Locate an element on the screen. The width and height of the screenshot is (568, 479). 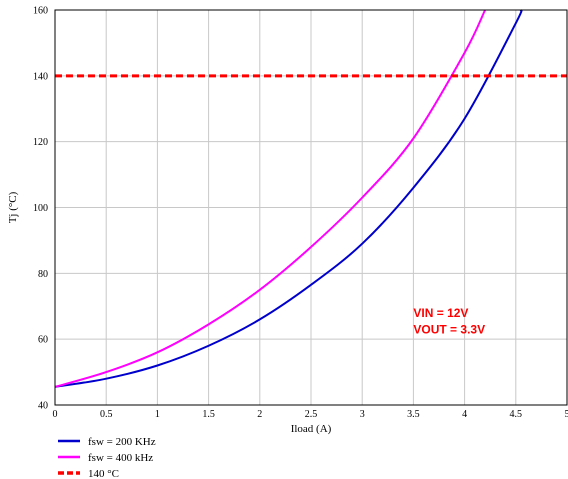
x-tick-label: 3 is located at coordinates (362, 414).